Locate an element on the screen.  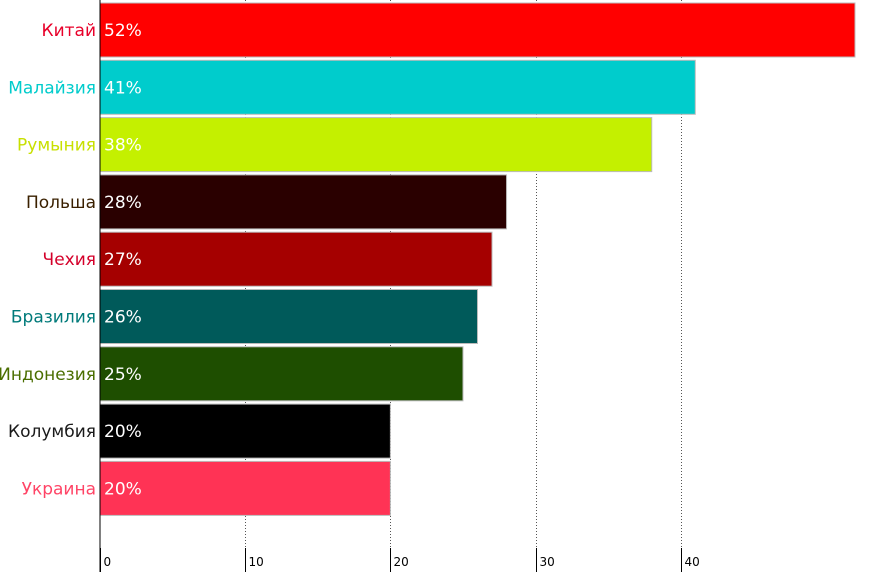
category-label: Чехия is located at coordinates (69, 260).